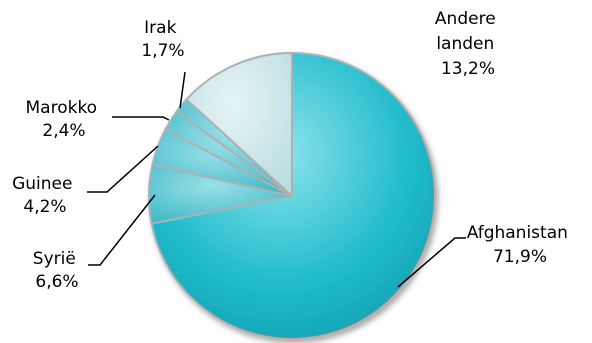  What do you see at coordinates (141, 118) in the screenshot?
I see `leader-line-marokko` at bounding box center [141, 118].